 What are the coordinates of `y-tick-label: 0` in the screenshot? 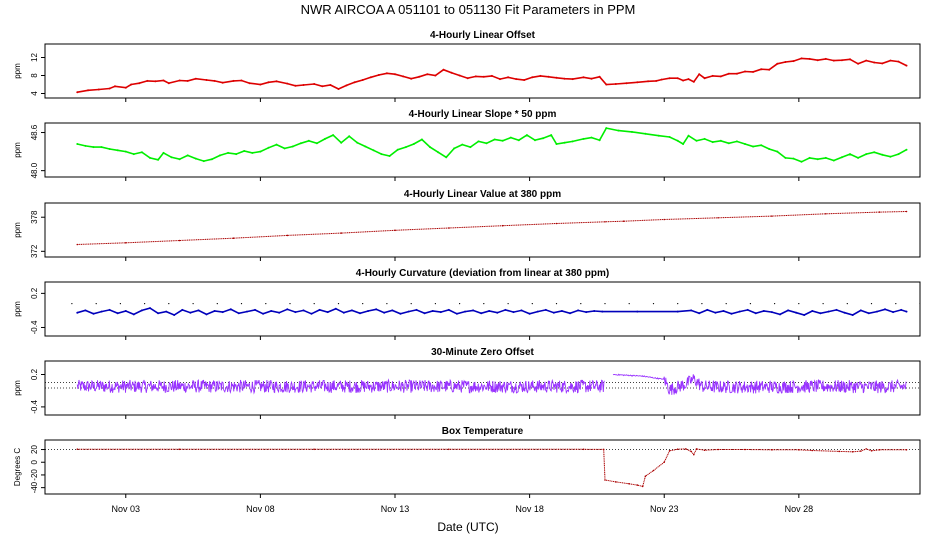 It's located at (34, 461).